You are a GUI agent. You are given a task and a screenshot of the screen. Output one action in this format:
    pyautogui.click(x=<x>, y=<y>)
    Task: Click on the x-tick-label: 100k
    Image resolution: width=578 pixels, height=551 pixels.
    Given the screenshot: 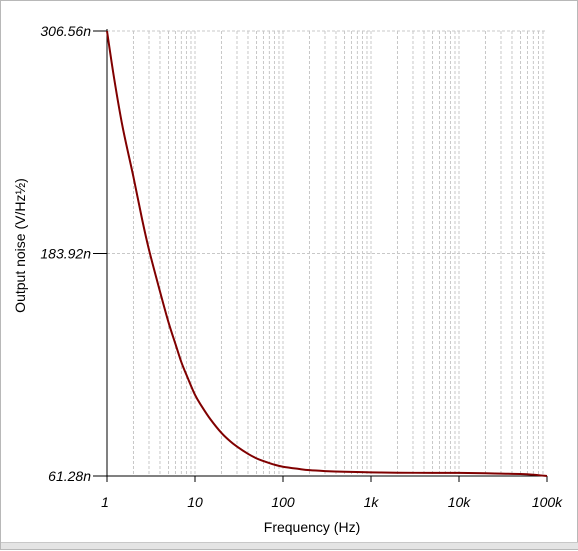 What is the action you would take?
    pyautogui.click(x=547, y=502)
    